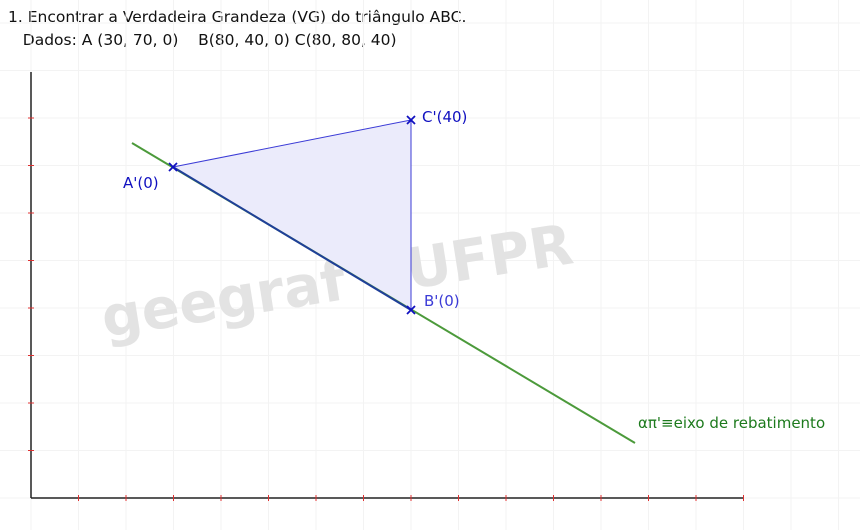 Image resolution: width=860 pixels, height=530 pixels. Describe the element at coordinates (141, 183) in the screenshot. I see `point-label-a: A'(0)` at that location.